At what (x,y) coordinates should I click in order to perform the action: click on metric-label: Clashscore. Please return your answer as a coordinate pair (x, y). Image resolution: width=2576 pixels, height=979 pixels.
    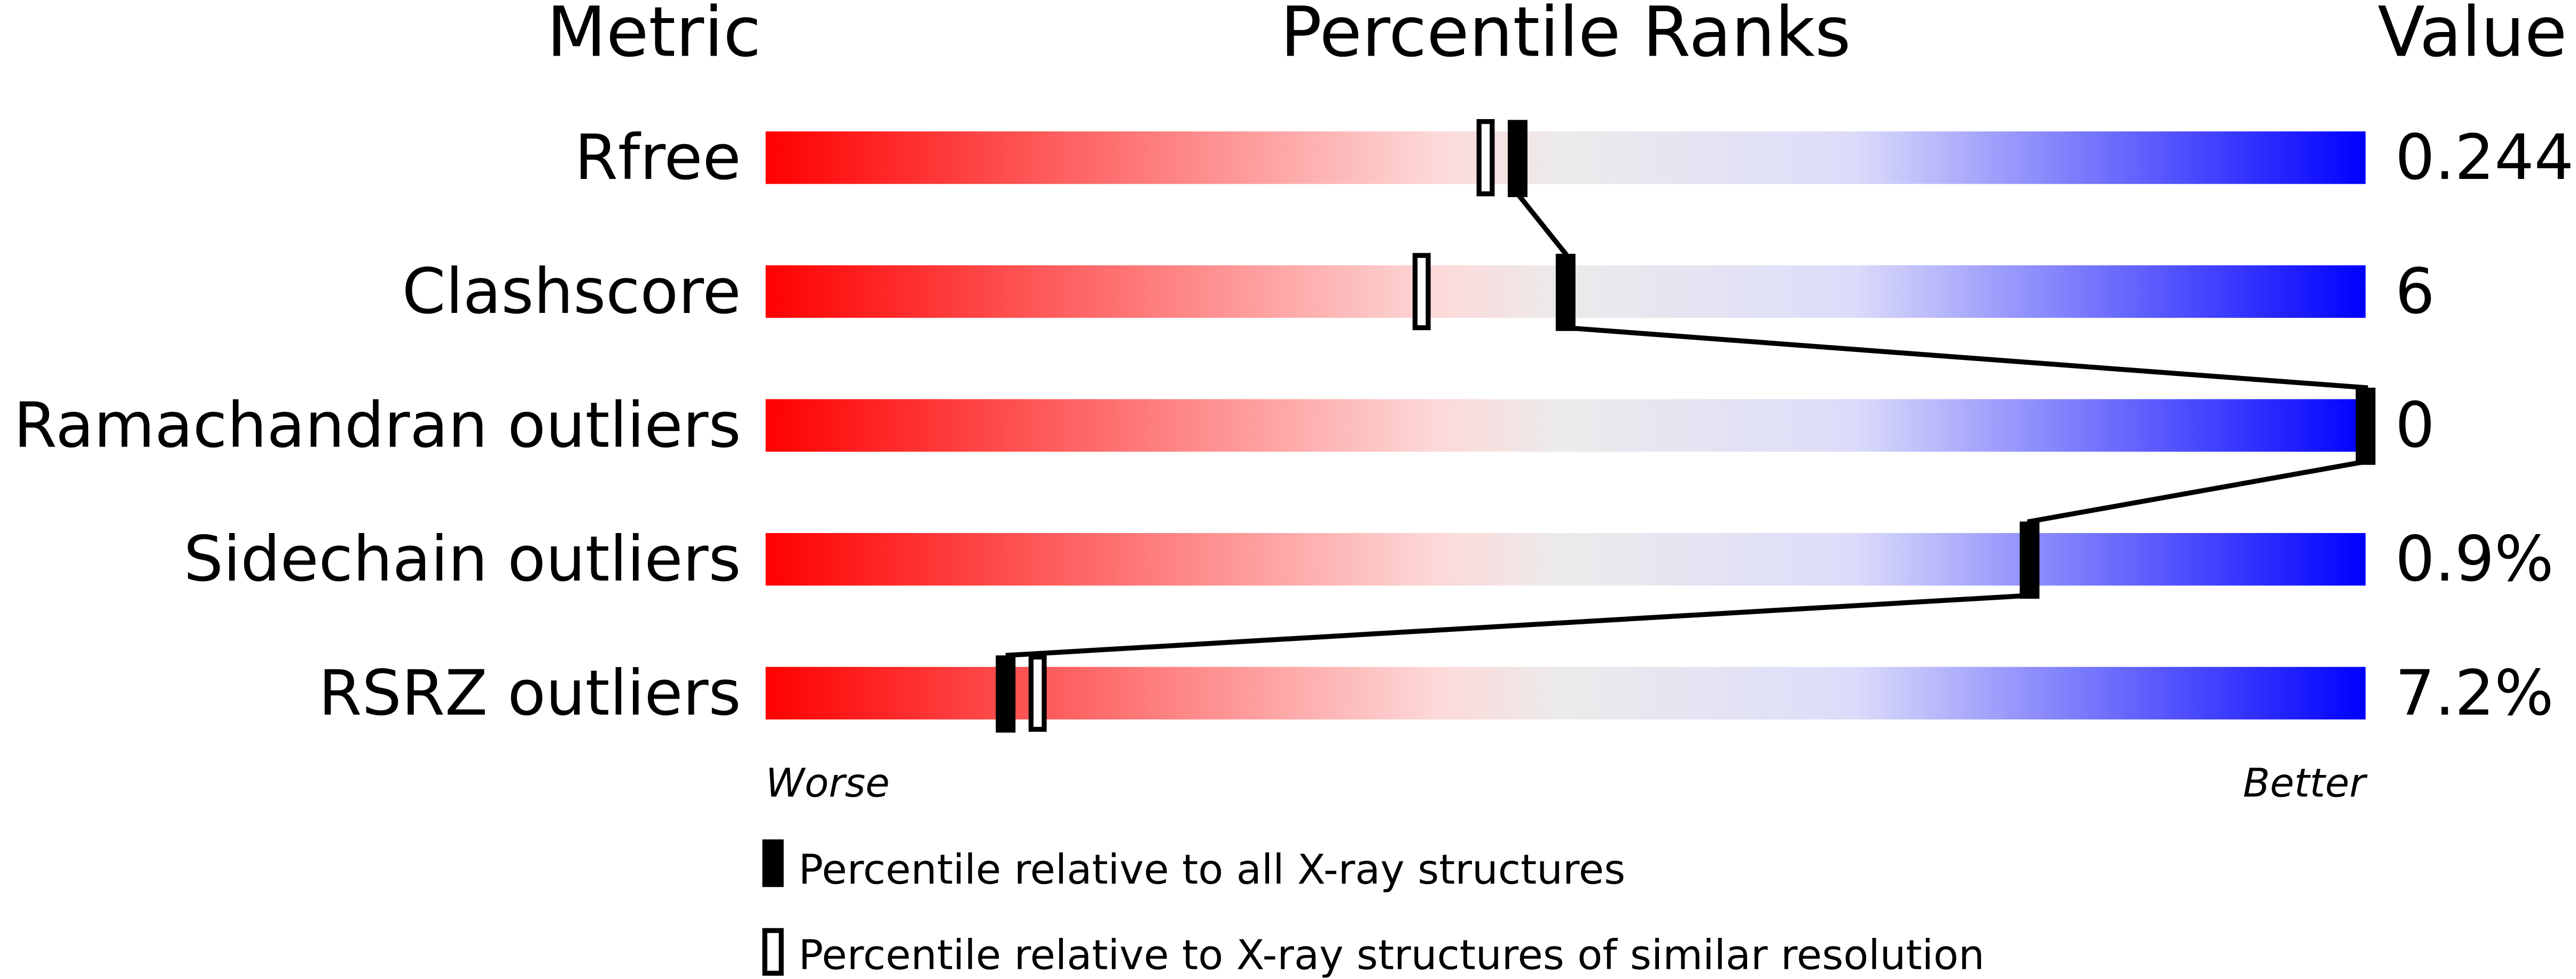
    Looking at the image, I should click on (571, 291).